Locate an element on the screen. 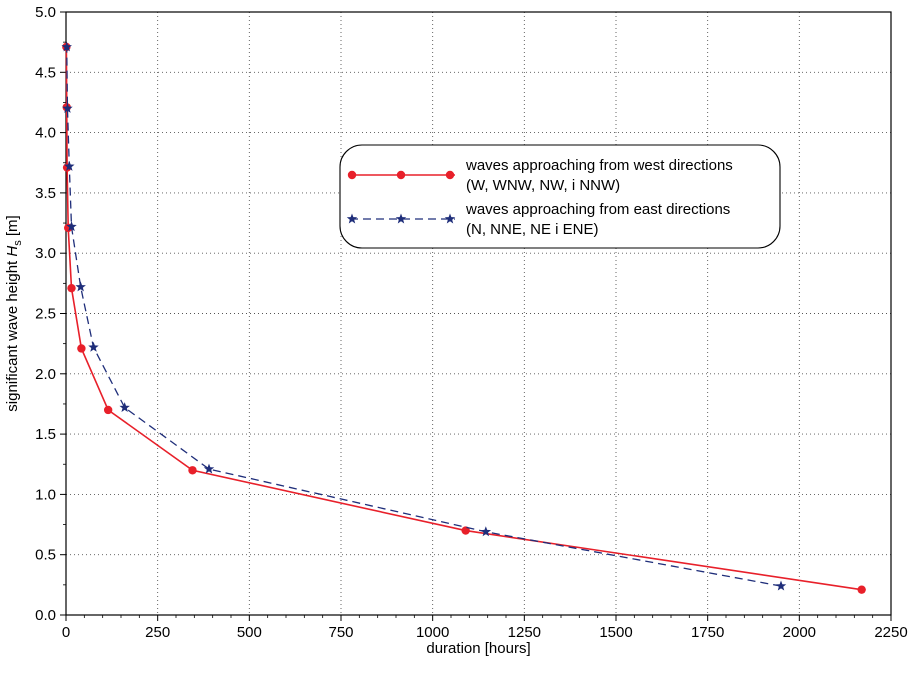  y-tick-label: 0.0 is located at coordinates (45, 615).